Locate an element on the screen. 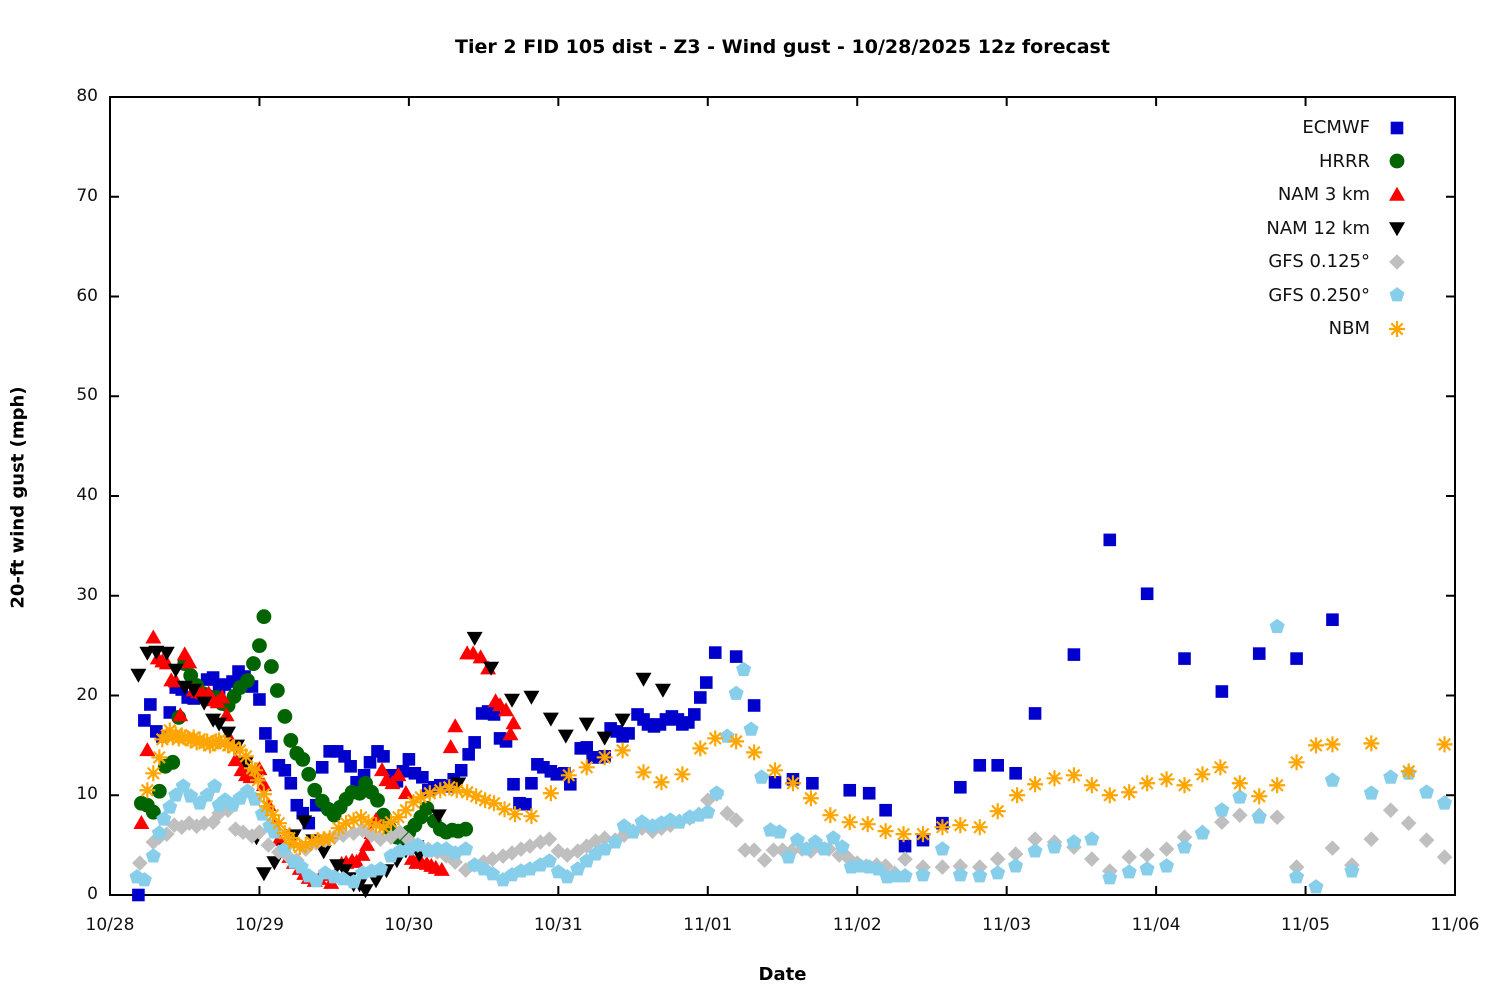 This screenshot has width=1500, height=1000. legend-item-nam3km: NAM 3 km is located at coordinates (1272, 195).